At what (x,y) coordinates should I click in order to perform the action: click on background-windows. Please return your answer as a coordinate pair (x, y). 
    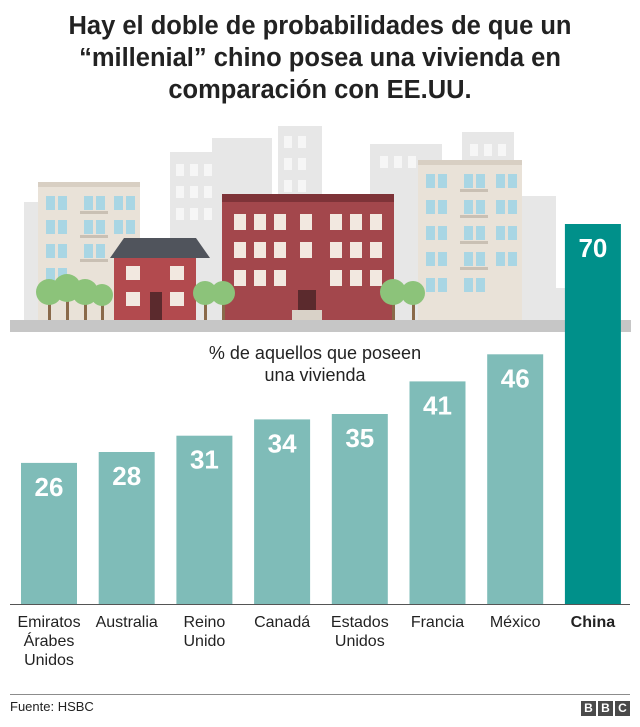
    Looking at the image, I should click on (341, 178).